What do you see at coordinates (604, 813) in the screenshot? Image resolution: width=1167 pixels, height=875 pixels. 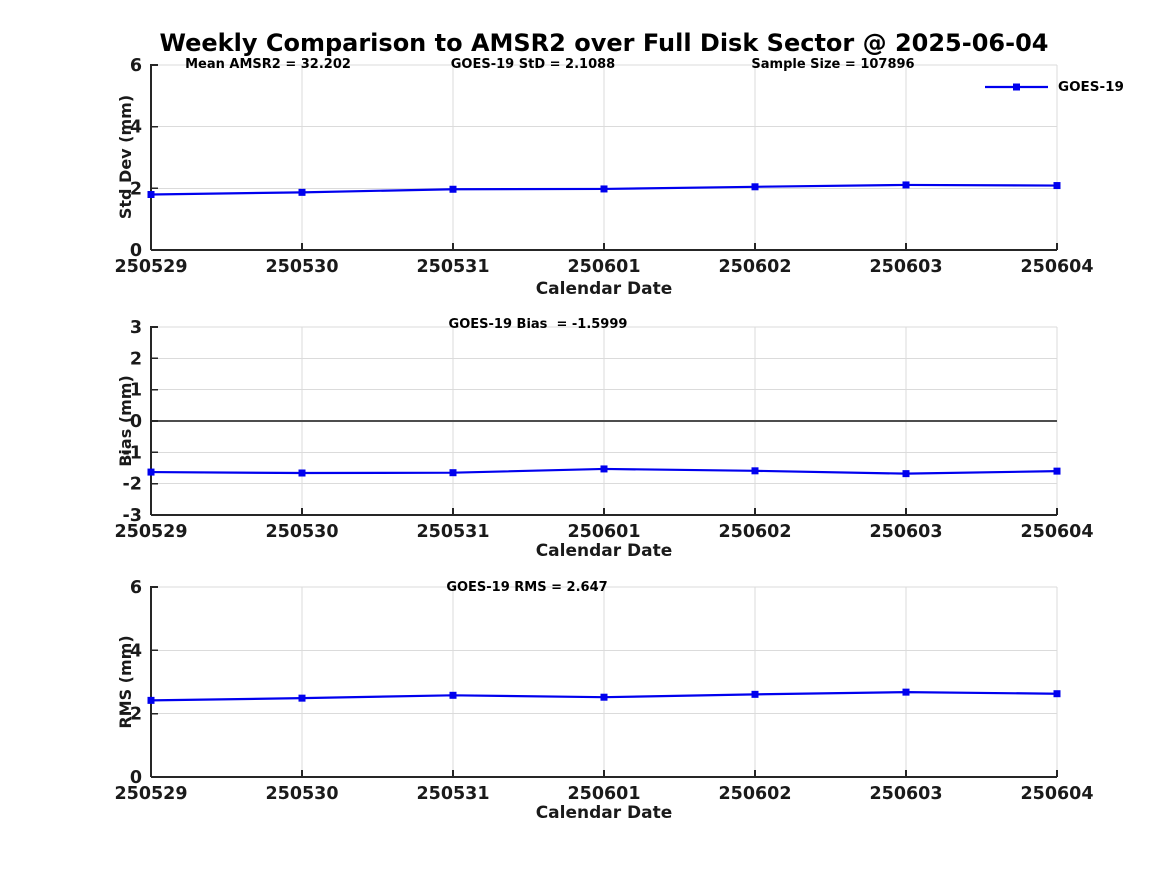 I see `plot3-x-axis-label: Calendar Date` at bounding box center [604, 813].